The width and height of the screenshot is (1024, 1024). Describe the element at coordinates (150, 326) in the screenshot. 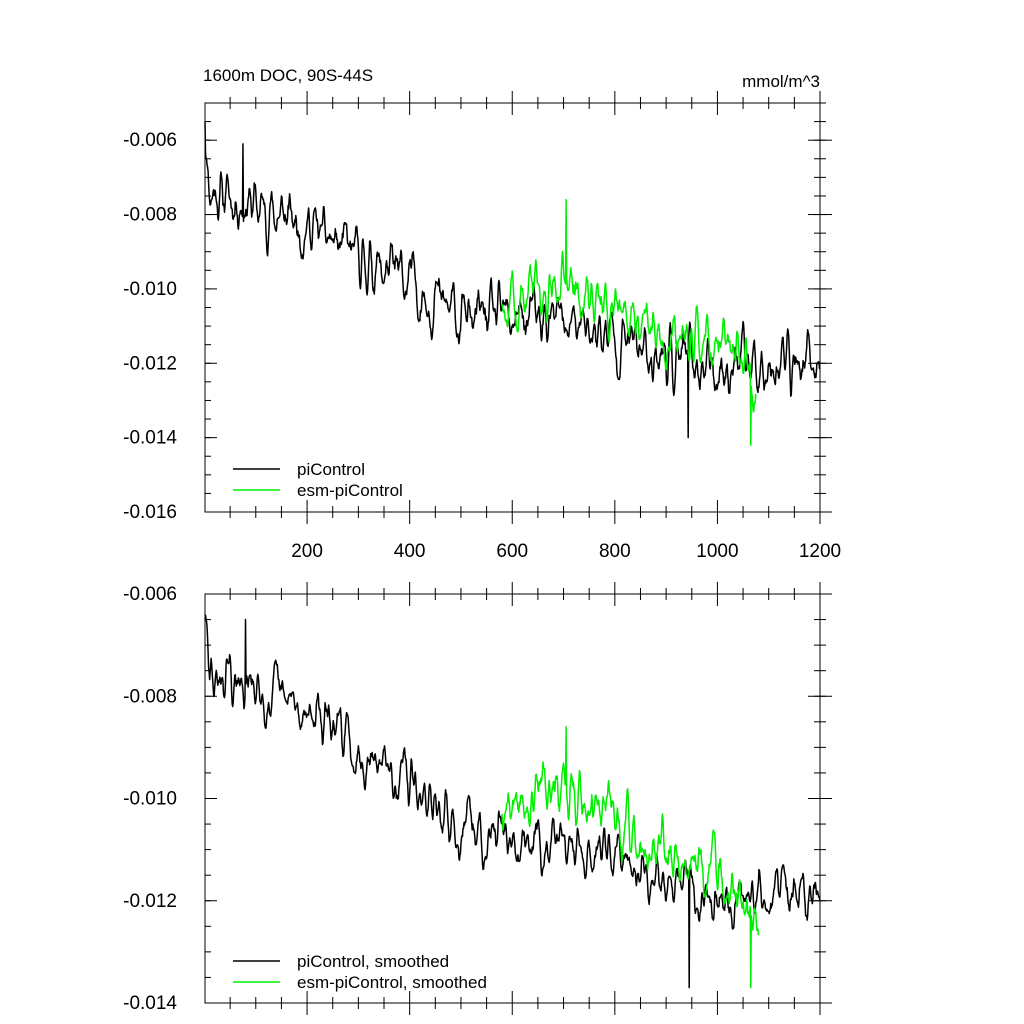

I see `top-y-tick-labels: -0.016 -0.014 -0.012 -0.010 -0.008 -0.006` at that location.